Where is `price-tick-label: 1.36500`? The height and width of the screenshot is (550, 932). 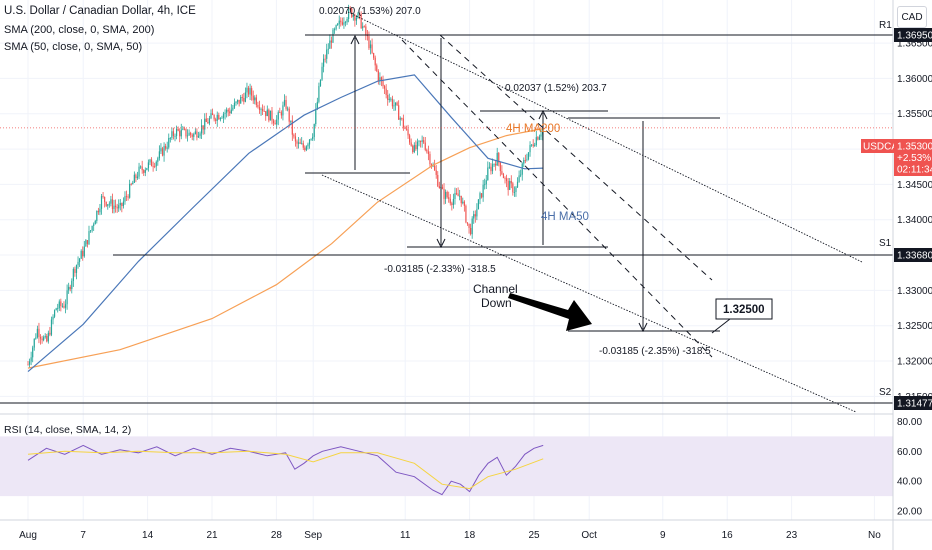
price-tick-label: 1.36500 is located at coordinates (914, 44).